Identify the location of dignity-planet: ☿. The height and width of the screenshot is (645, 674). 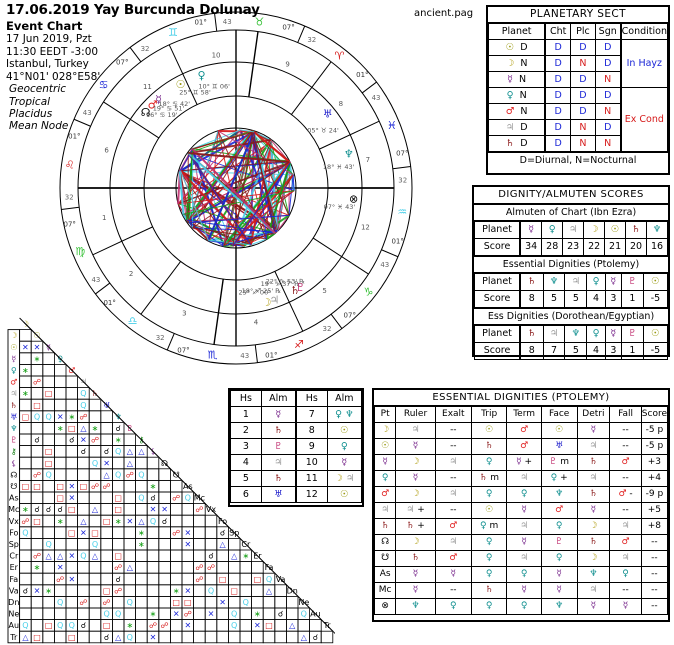
(613, 334).